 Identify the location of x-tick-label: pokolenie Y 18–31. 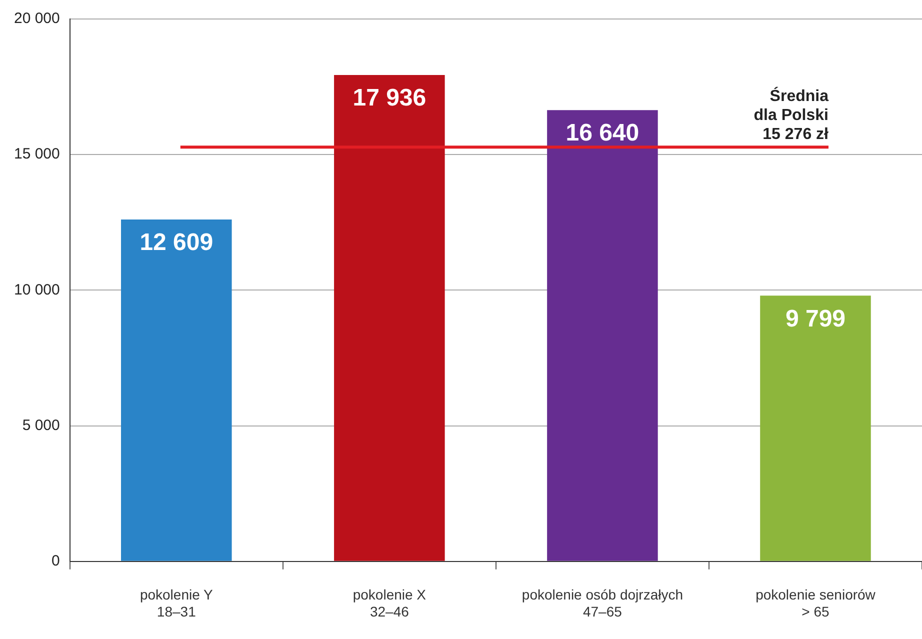
(177, 603).